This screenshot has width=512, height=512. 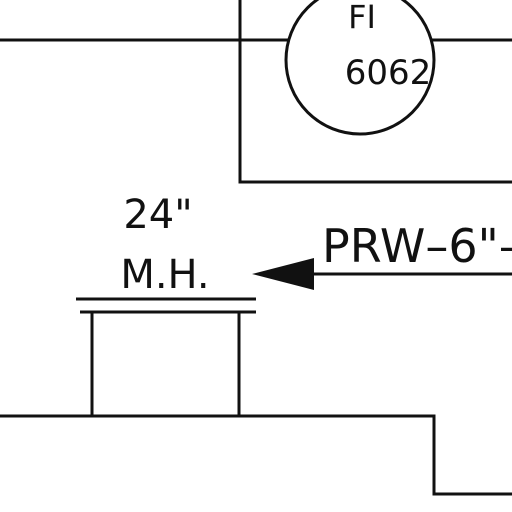 I want to click on manhole-size: 24", so click(x=157, y=215).